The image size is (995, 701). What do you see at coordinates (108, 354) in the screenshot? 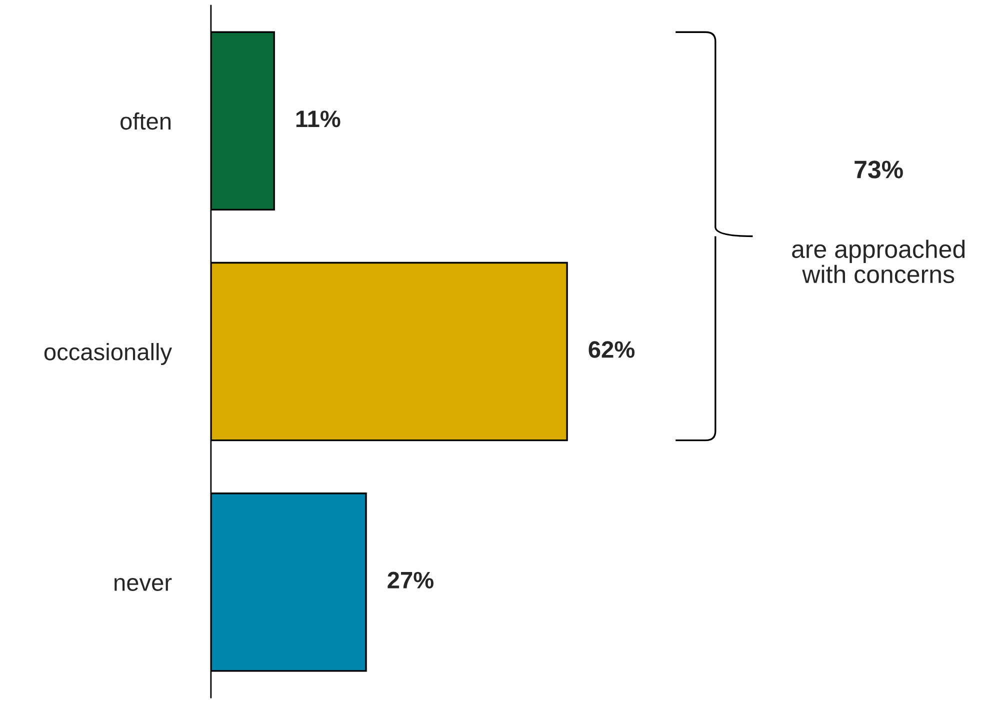
I see `y-tick-label: occasionally` at bounding box center [108, 354].